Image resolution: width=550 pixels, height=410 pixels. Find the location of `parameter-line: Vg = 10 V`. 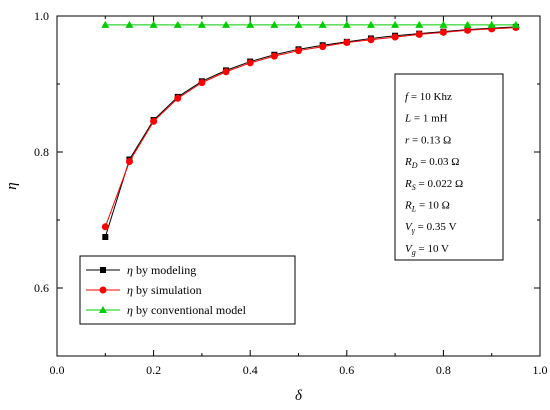

parameter-line: Vg = 10 V is located at coordinates (427, 250).